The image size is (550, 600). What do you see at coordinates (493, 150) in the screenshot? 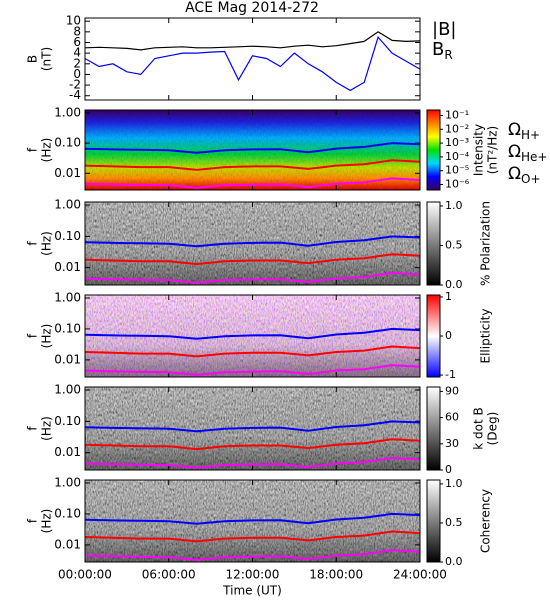
I see `colorbar-title: (nT²/Hz)` at bounding box center [493, 150].